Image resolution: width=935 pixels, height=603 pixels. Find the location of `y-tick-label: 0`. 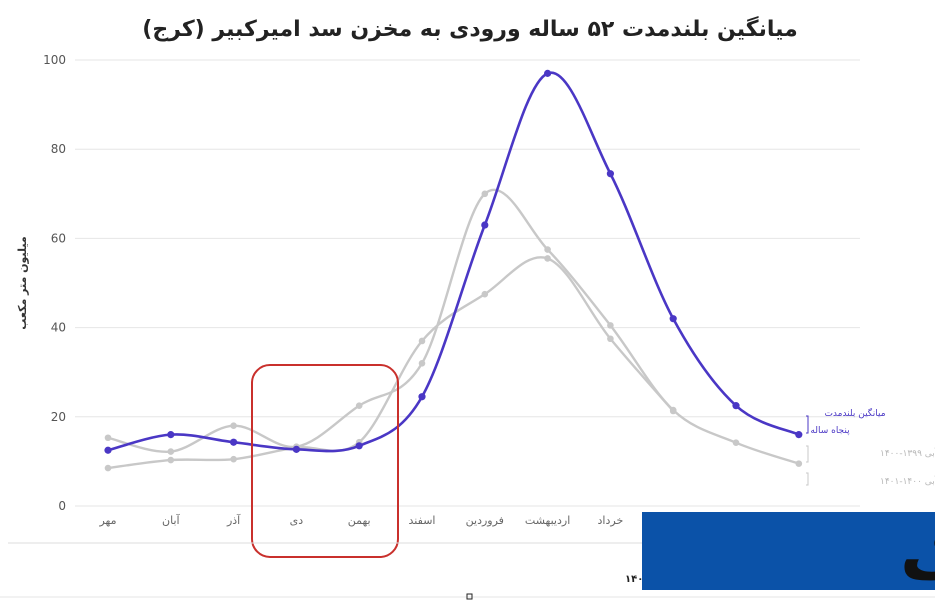

y-tick-label: 0 is located at coordinates (62, 506).